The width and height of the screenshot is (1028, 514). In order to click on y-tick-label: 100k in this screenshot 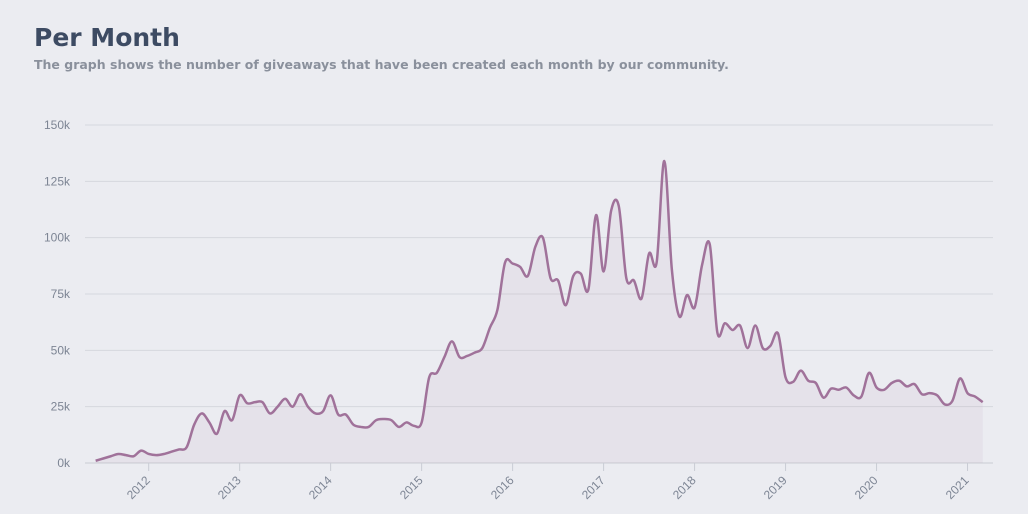, I will do `click(57, 238)`.